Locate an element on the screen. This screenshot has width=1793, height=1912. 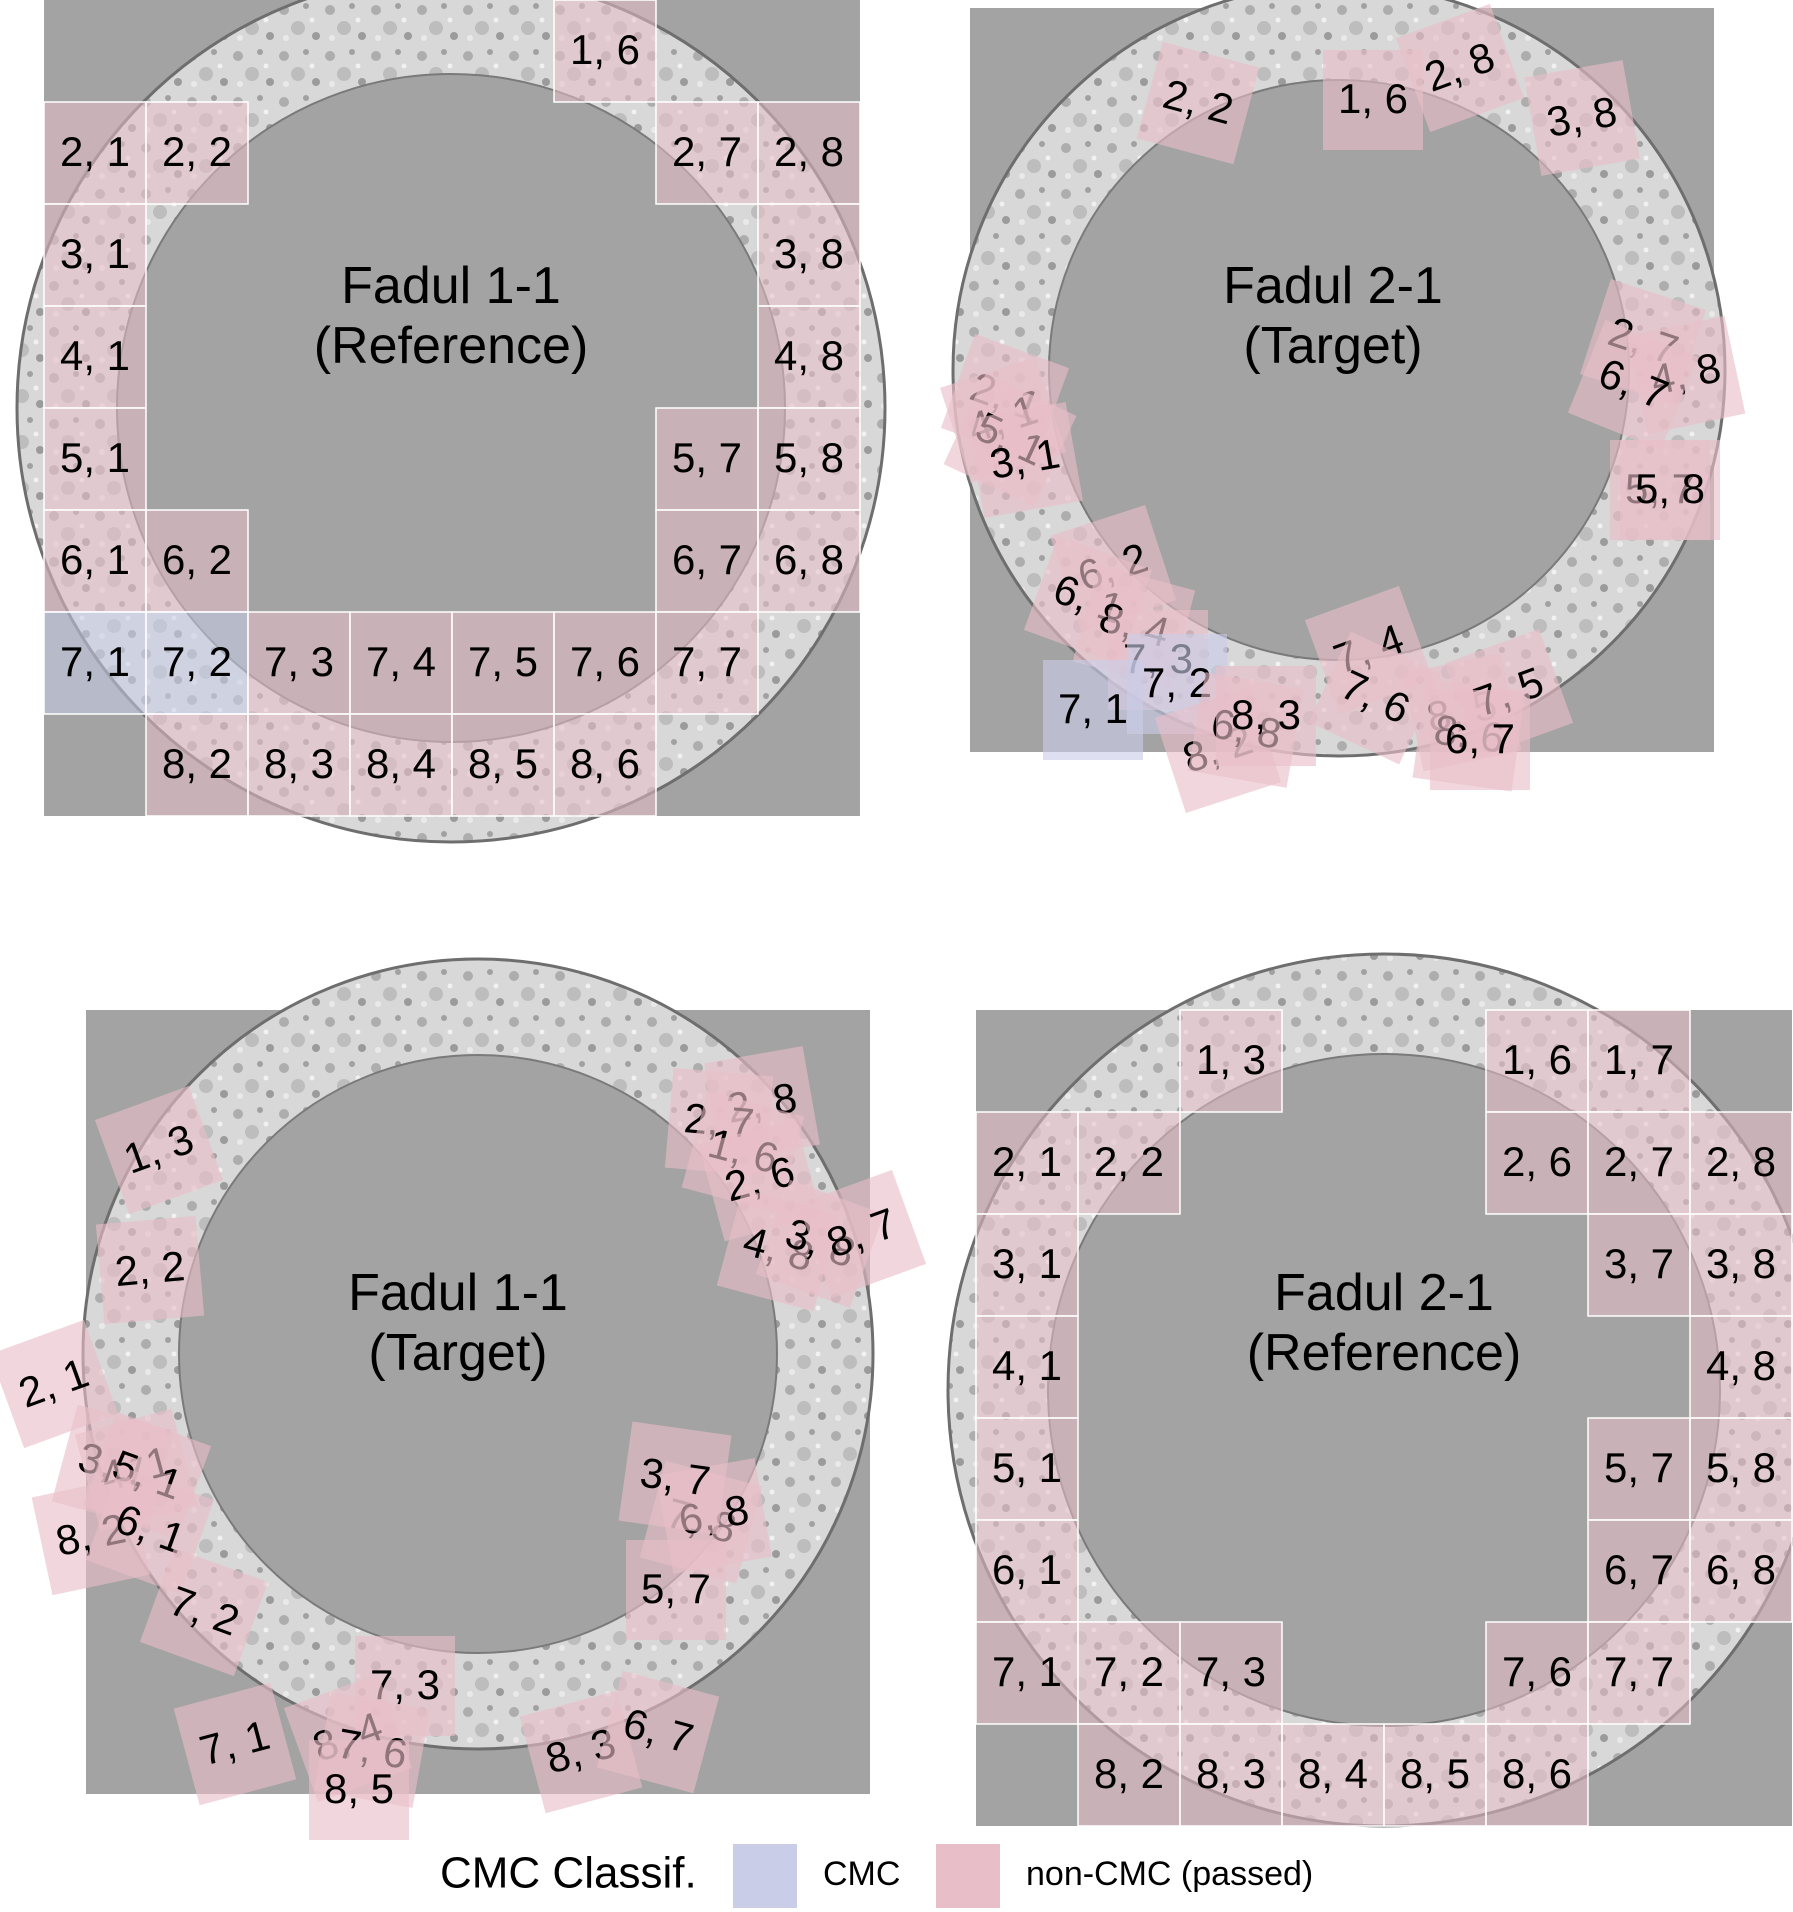
grid-cell: 2, 8 is located at coordinates (809, 153).